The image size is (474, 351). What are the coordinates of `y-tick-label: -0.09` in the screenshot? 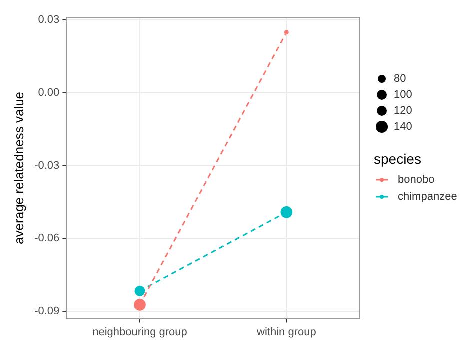 It's located at (47, 312).